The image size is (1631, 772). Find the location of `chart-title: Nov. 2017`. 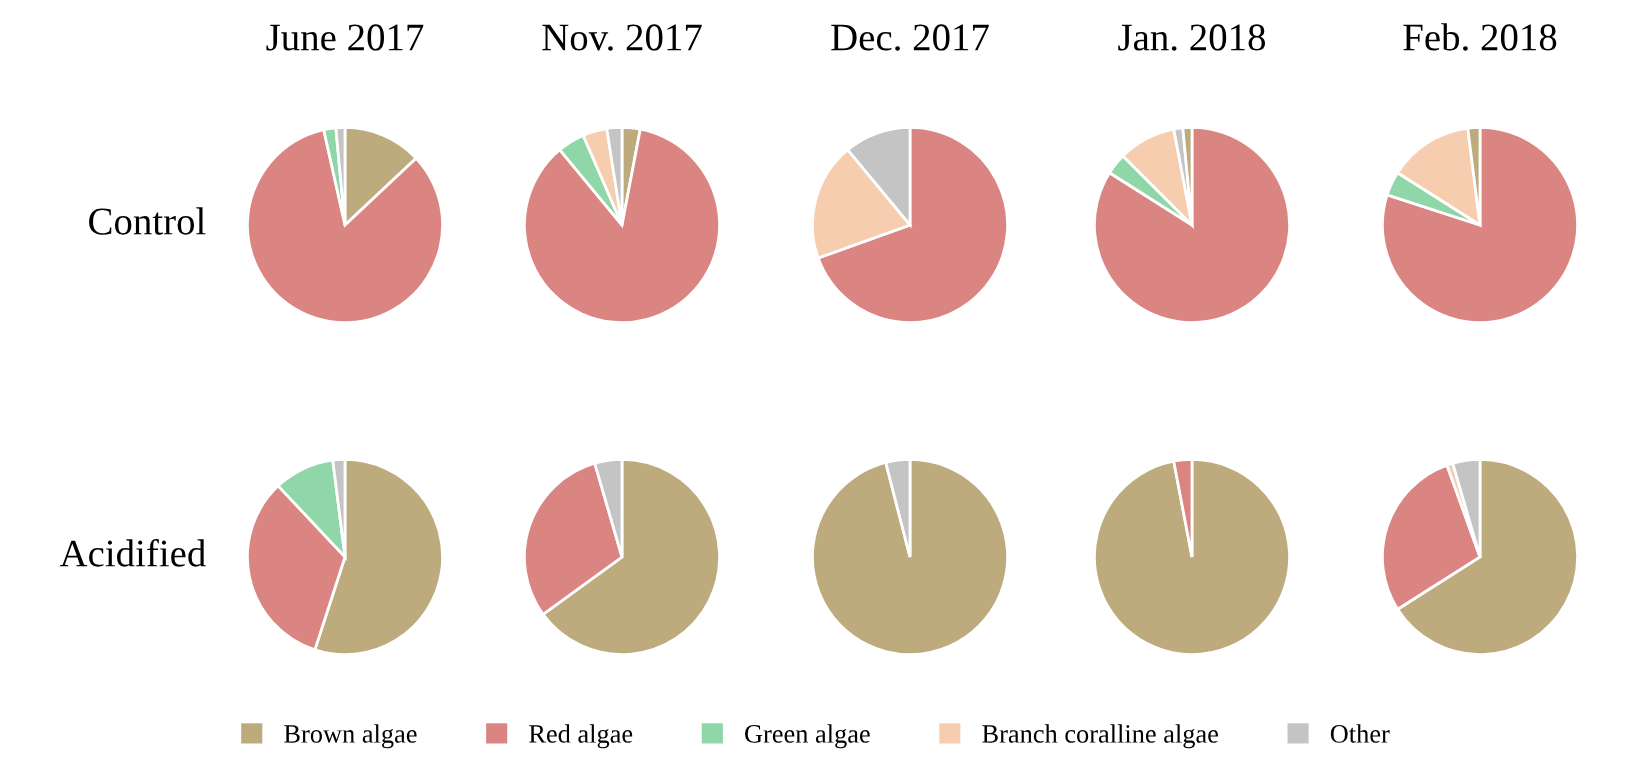

chart-title: Nov. 2017 is located at coordinates (622, 37).